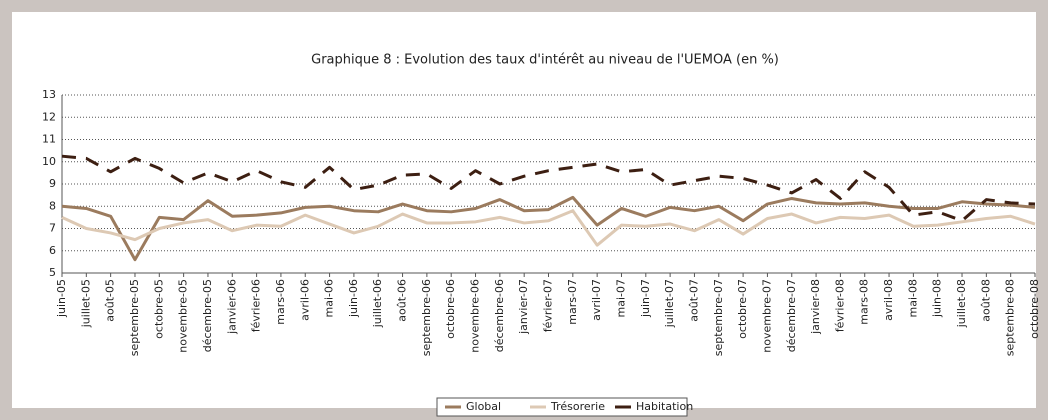 This screenshot has height=420, width=1048. I want to click on x-tick-label: juillet-07, so click(669, 303).